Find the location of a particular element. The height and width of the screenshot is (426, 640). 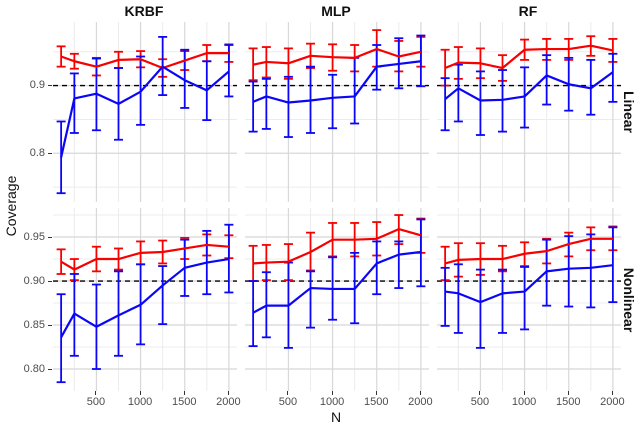

y-tick-label: 0.85 is located at coordinates (34, 324).